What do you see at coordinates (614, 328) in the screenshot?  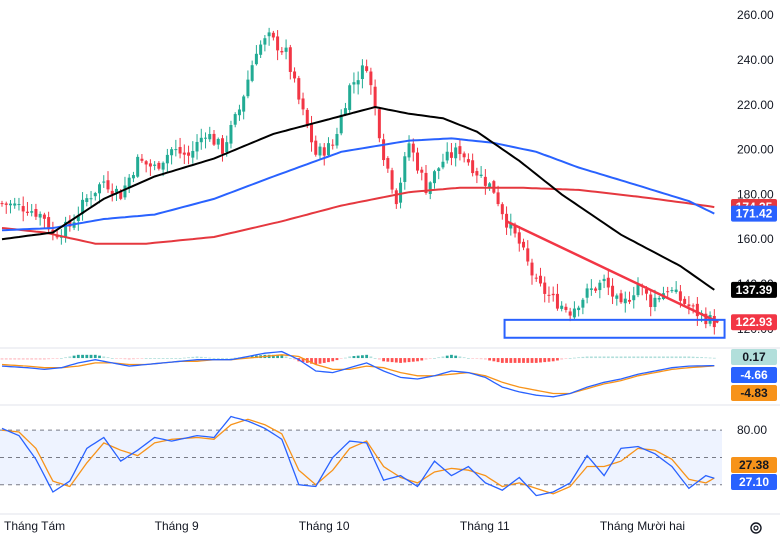 I see `support-box` at bounding box center [614, 328].